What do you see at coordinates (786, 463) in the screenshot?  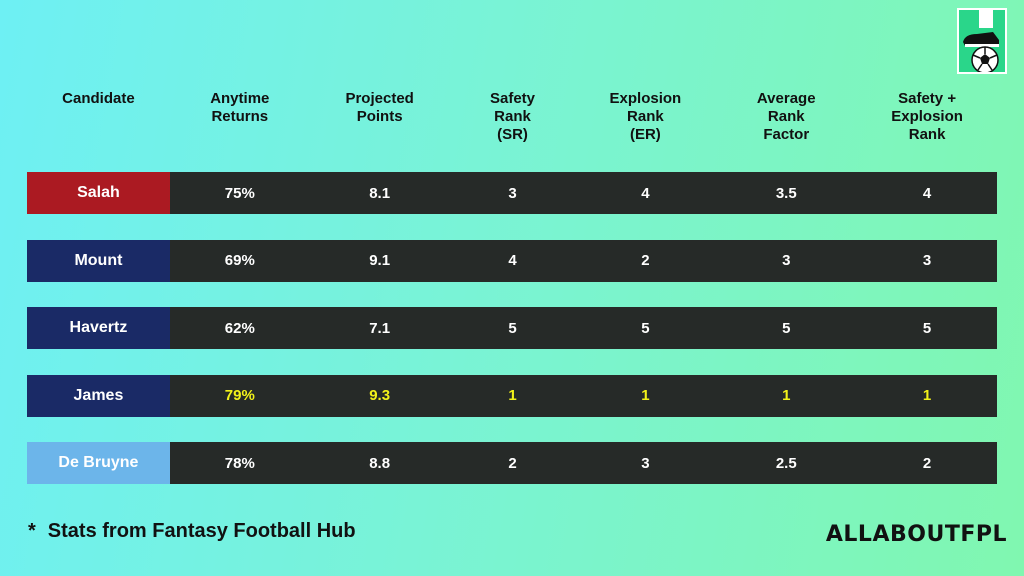 I see `table-cell: 2.5` at bounding box center [786, 463].